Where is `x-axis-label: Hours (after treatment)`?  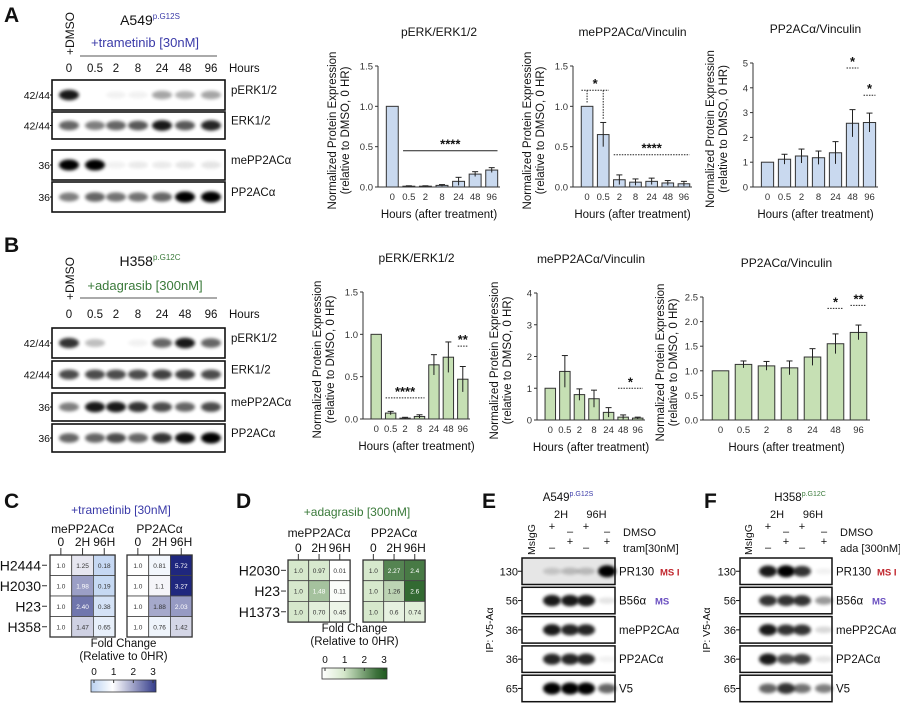 x-axis-label: Hours (after treatment) is located at coordinates (591, 448).